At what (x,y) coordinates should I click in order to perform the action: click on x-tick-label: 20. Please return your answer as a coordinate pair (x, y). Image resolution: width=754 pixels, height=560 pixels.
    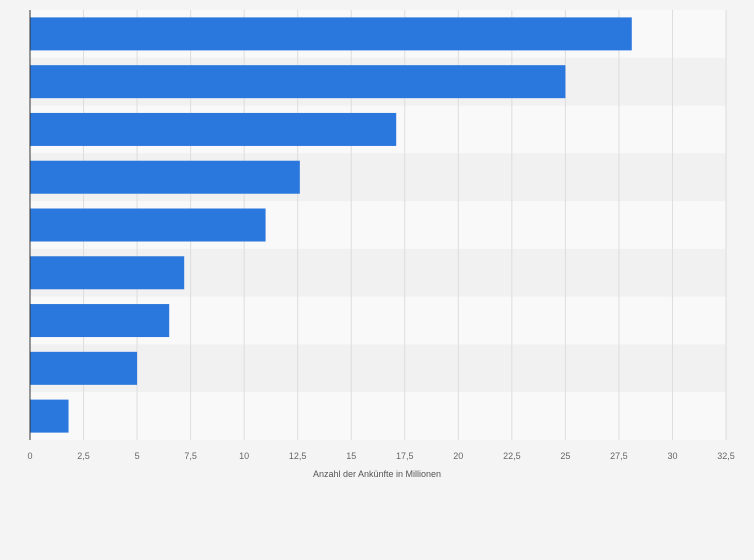
    Looking at the image, I should click on (458, 456).